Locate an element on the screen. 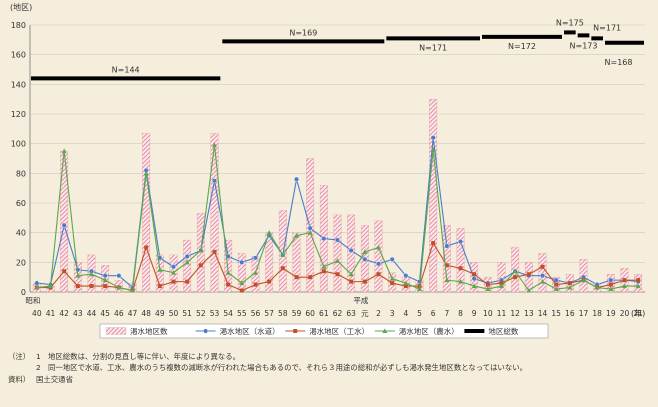 The width and height of the screenshot is (658, 407). legend-label: 渇水地区（水道） is located at coordinates (250, 331).